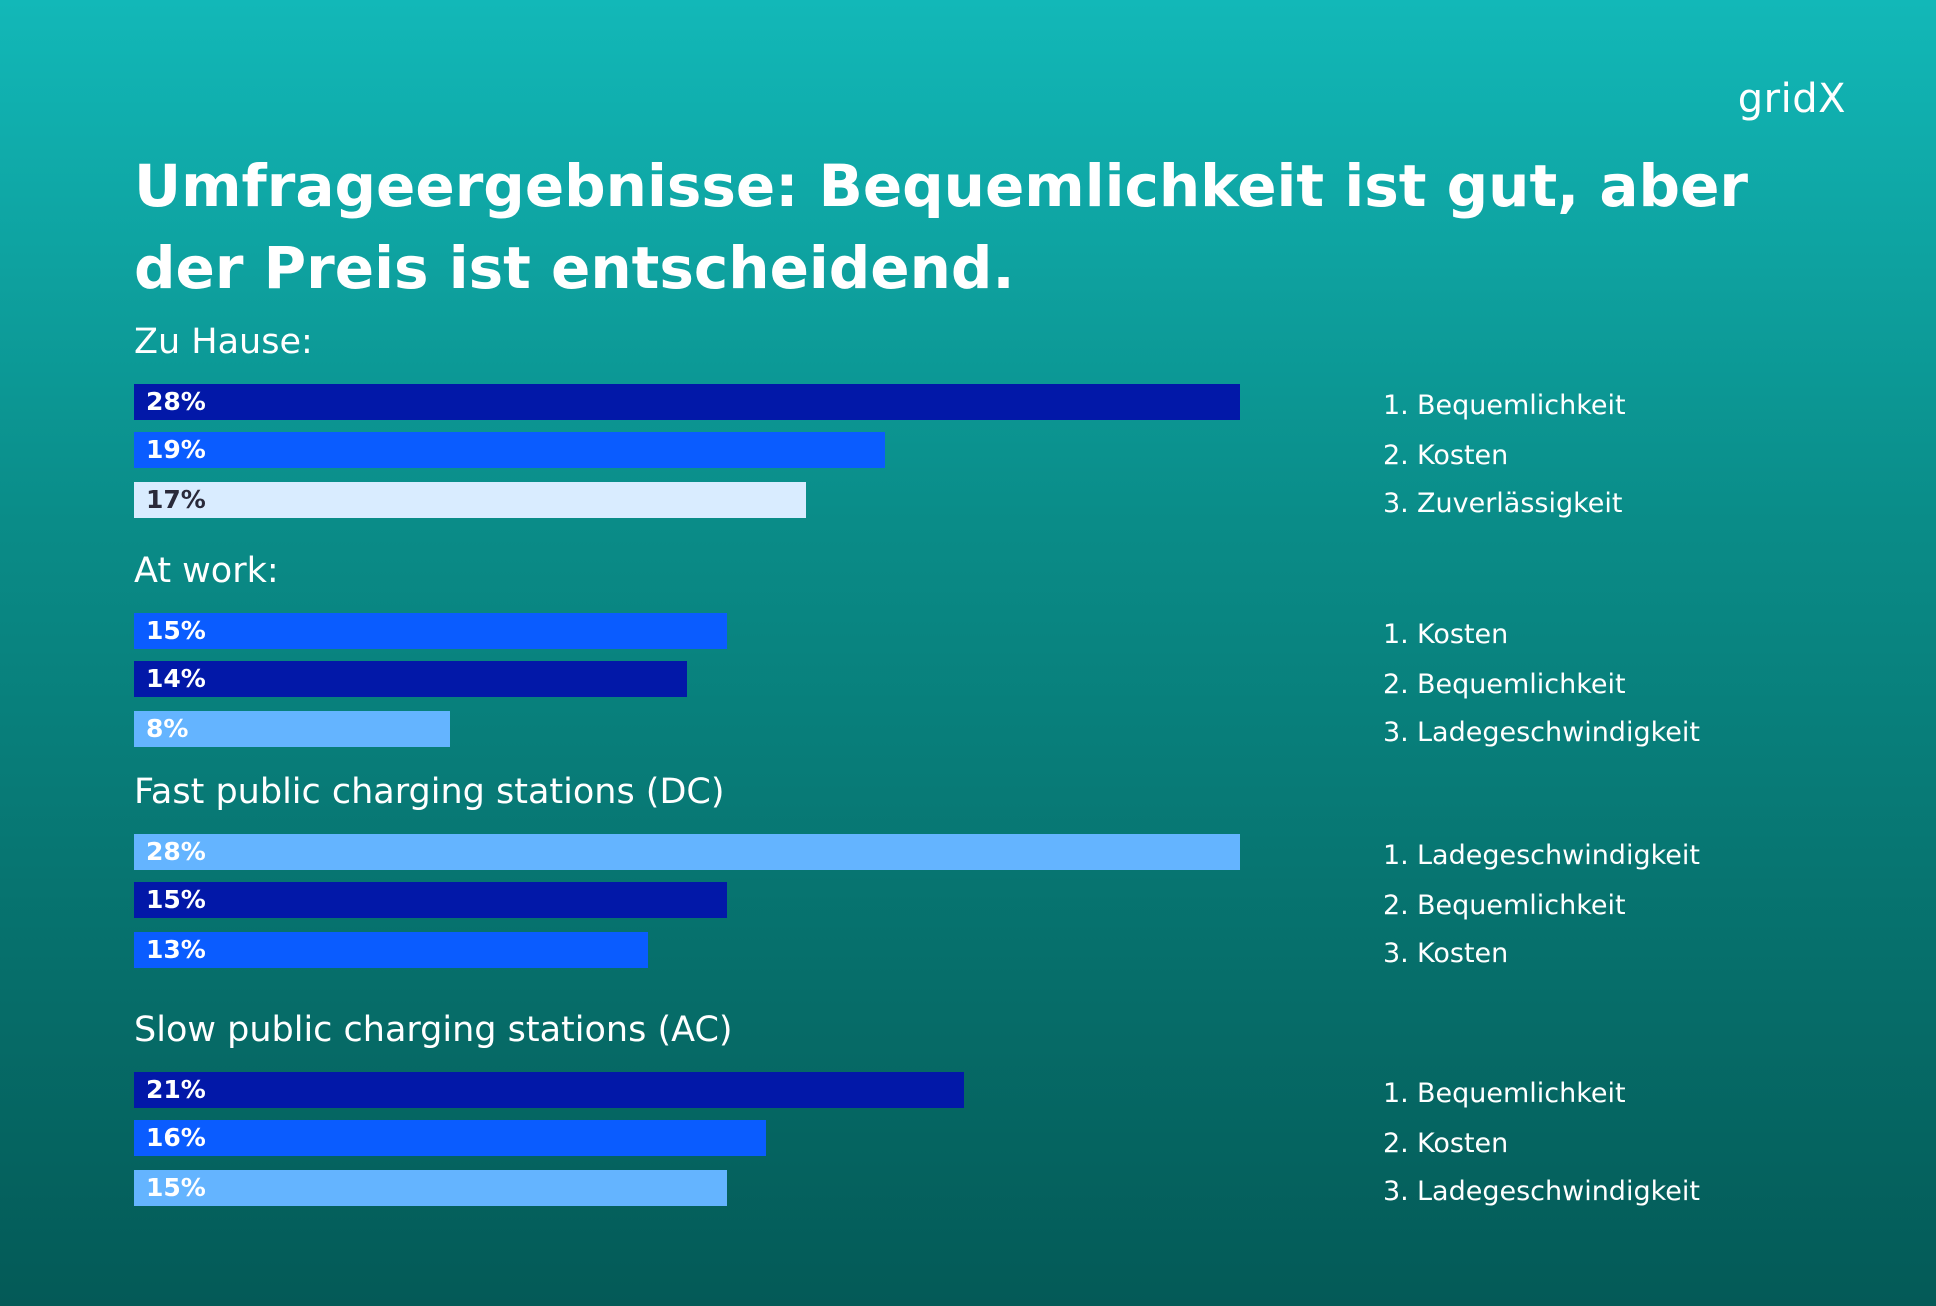 The width and height of the screenshot is (1936, 1306). I want to click on section-label: Fast public charging stations (DC), so click(429, 792).